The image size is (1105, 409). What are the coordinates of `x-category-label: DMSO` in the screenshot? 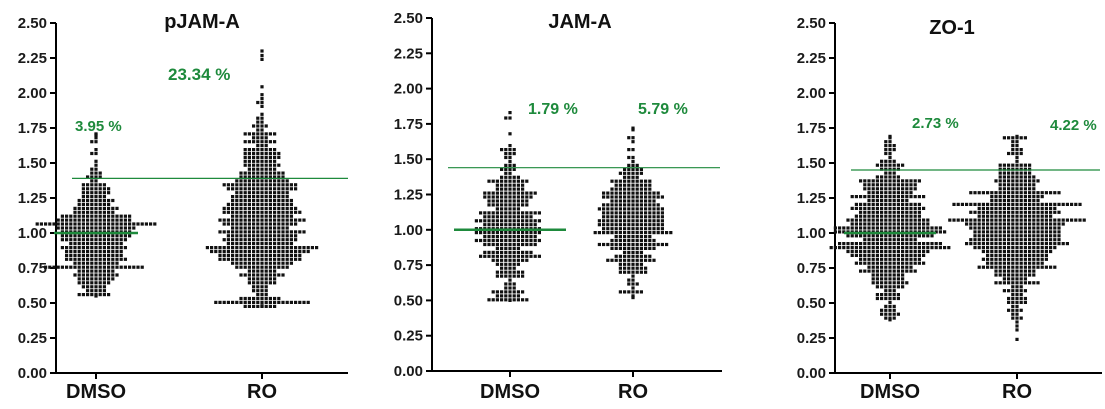 It's located at (96, 392).